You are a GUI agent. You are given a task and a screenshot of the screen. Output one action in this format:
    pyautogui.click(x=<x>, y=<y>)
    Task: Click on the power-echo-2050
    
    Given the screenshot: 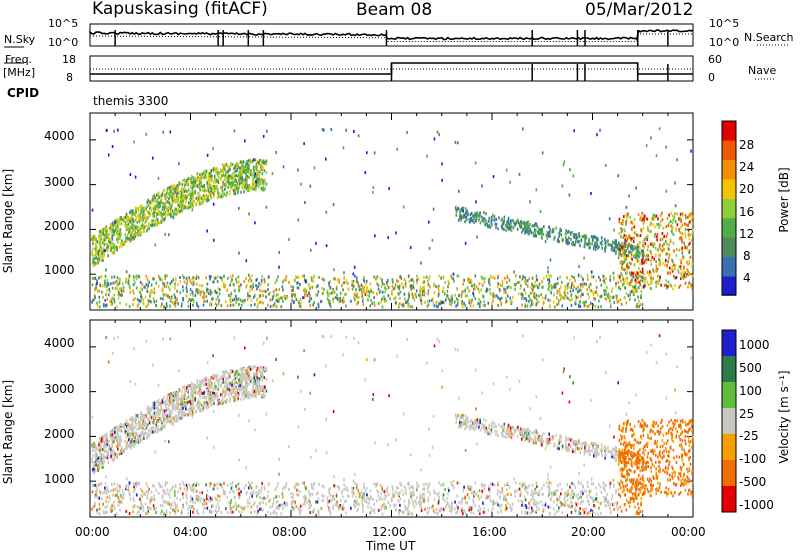 What is the action you would take?
    pyautogui.click(x=516, y=284)
    